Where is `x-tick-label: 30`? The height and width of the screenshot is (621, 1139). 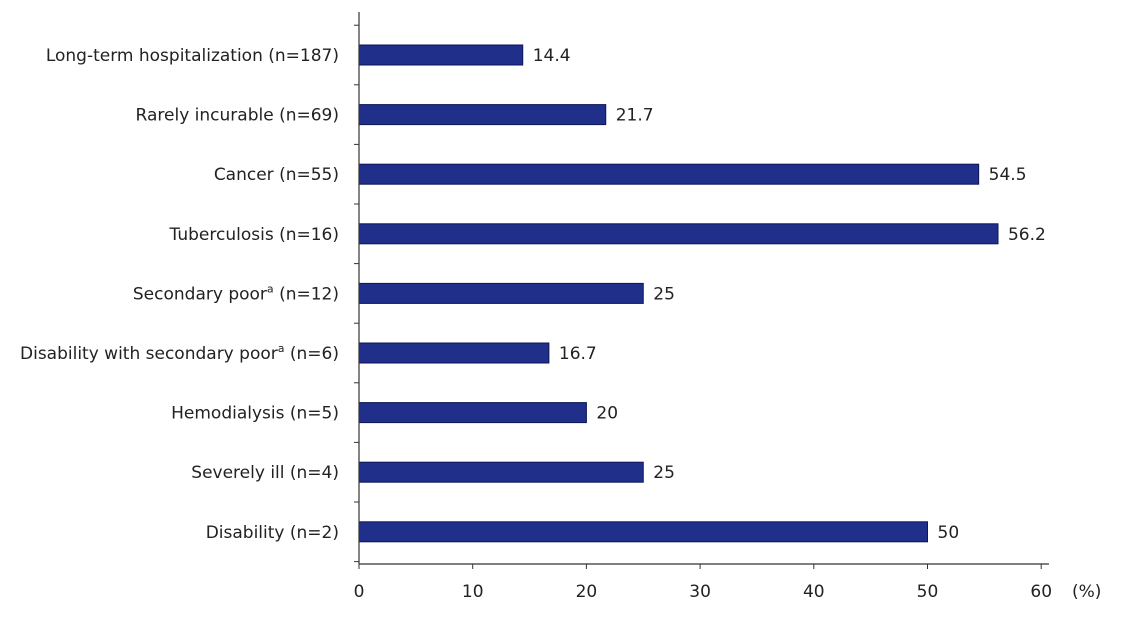
x-tick-label: 30 is located at coordinates (700, 592).